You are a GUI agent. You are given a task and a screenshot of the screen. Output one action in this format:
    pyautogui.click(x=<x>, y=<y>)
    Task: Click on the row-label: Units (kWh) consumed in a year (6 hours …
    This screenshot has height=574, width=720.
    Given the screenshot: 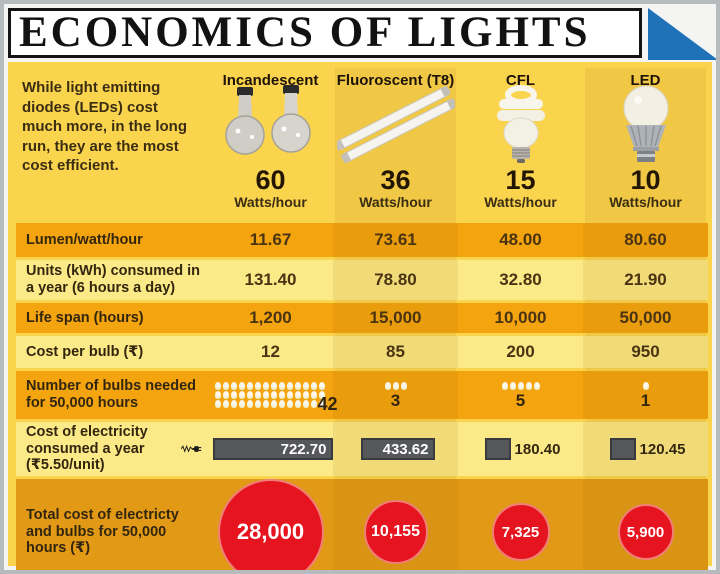 What is the action you would take?
    pyautogui.click(x=113, y=279)
    